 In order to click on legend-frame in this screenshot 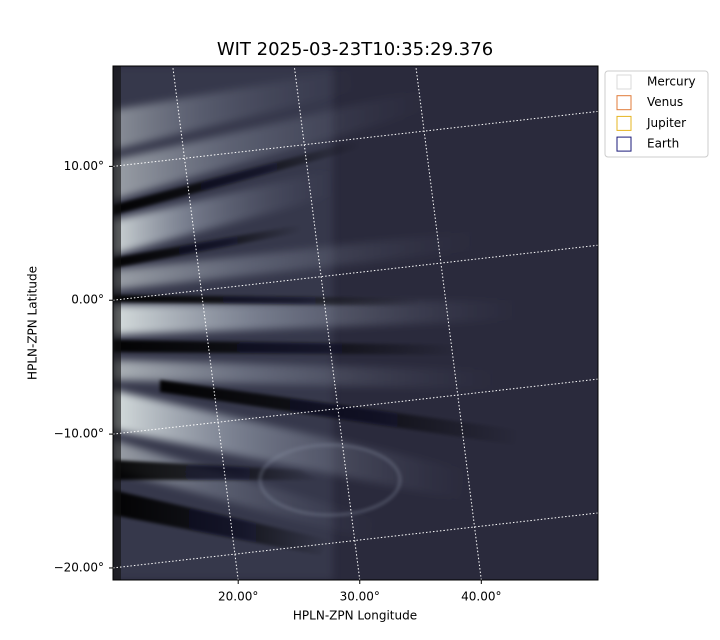, I will do `click(656, 114)`.